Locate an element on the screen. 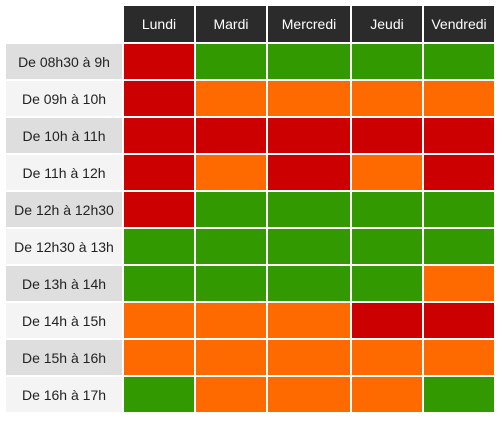  day-header-jeudi: Jeudi is located at coordinates (387, 24).